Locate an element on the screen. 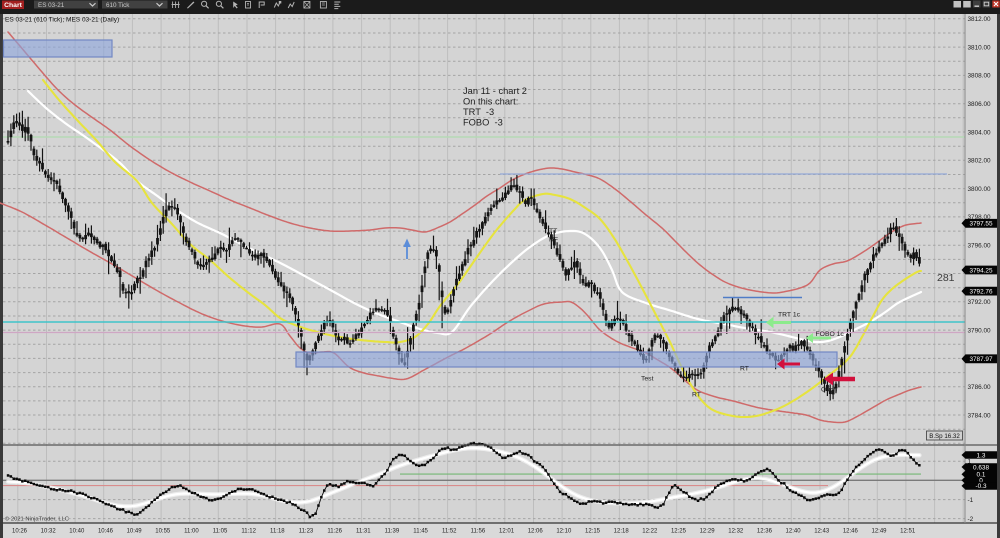 The height and width of the screenshot is (538, 1000). svg-text: 12:46 is located at coordinates (851, 532).